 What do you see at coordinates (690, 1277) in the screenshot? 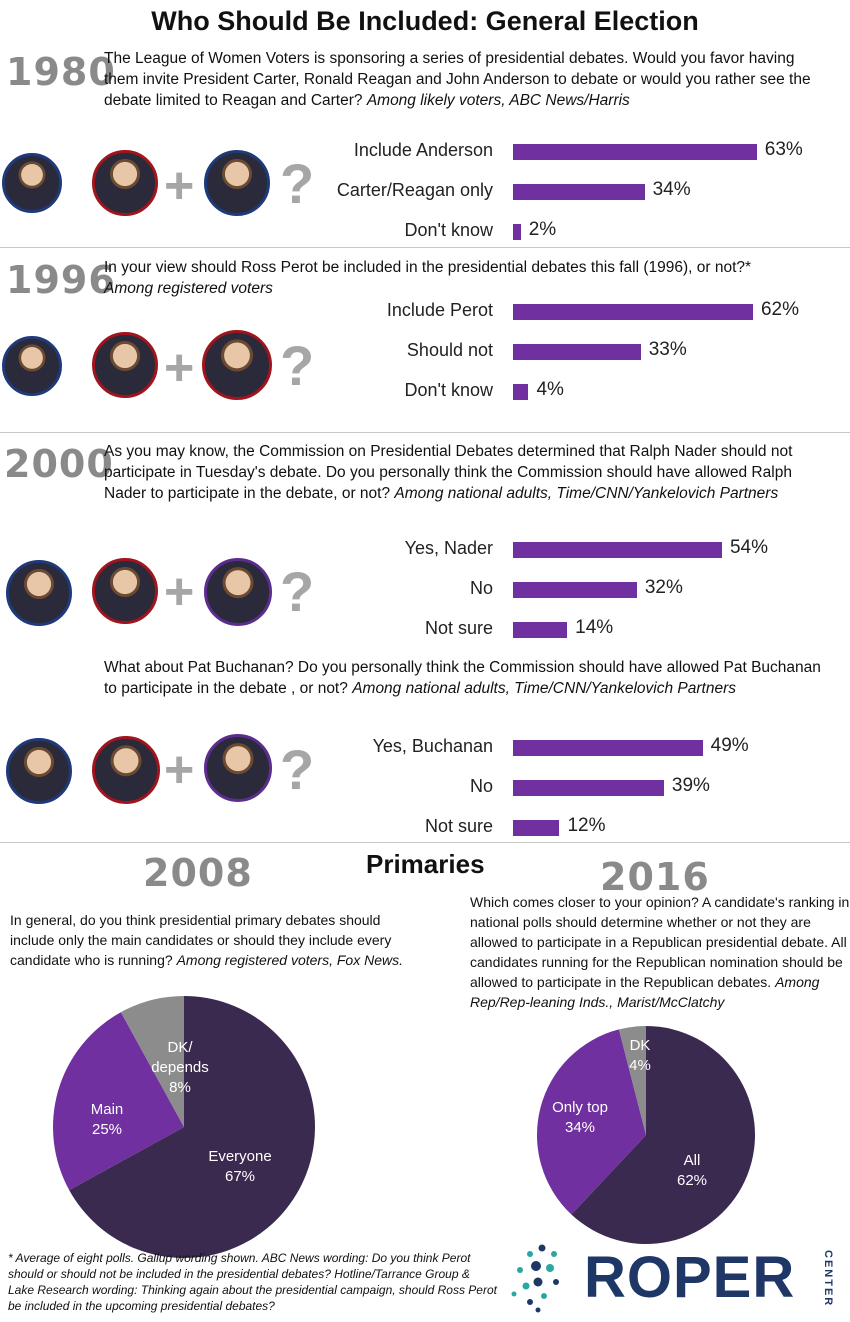
I see `roper-logo-text: ROPER` at bounding box center [690, 1277].